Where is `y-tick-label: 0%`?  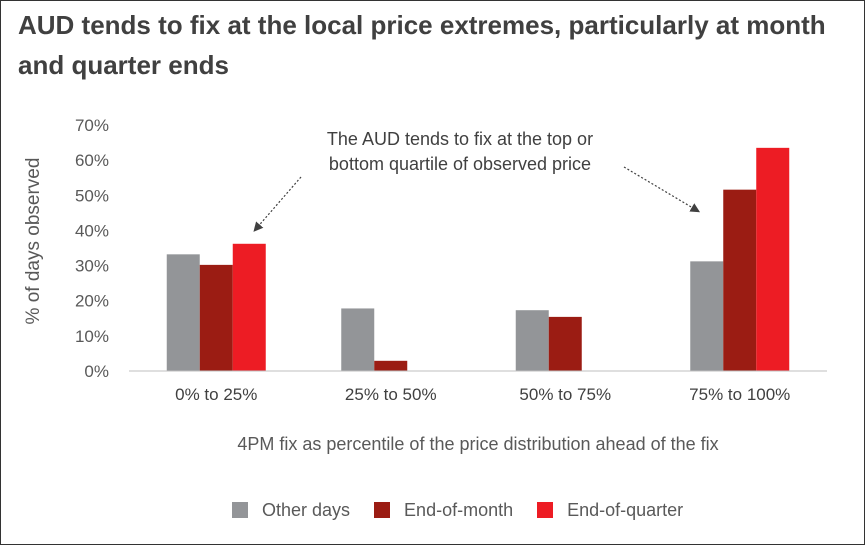
y-tick-label: 0% is located at coordinates (96, 371).